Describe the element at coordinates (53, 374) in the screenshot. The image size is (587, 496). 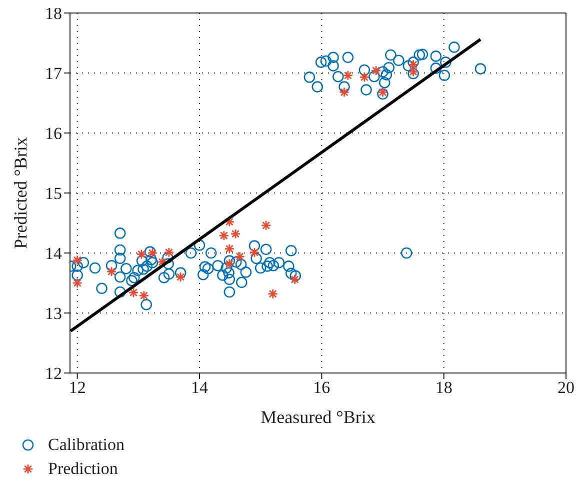
I see `y-tick-label: 12` at that location.